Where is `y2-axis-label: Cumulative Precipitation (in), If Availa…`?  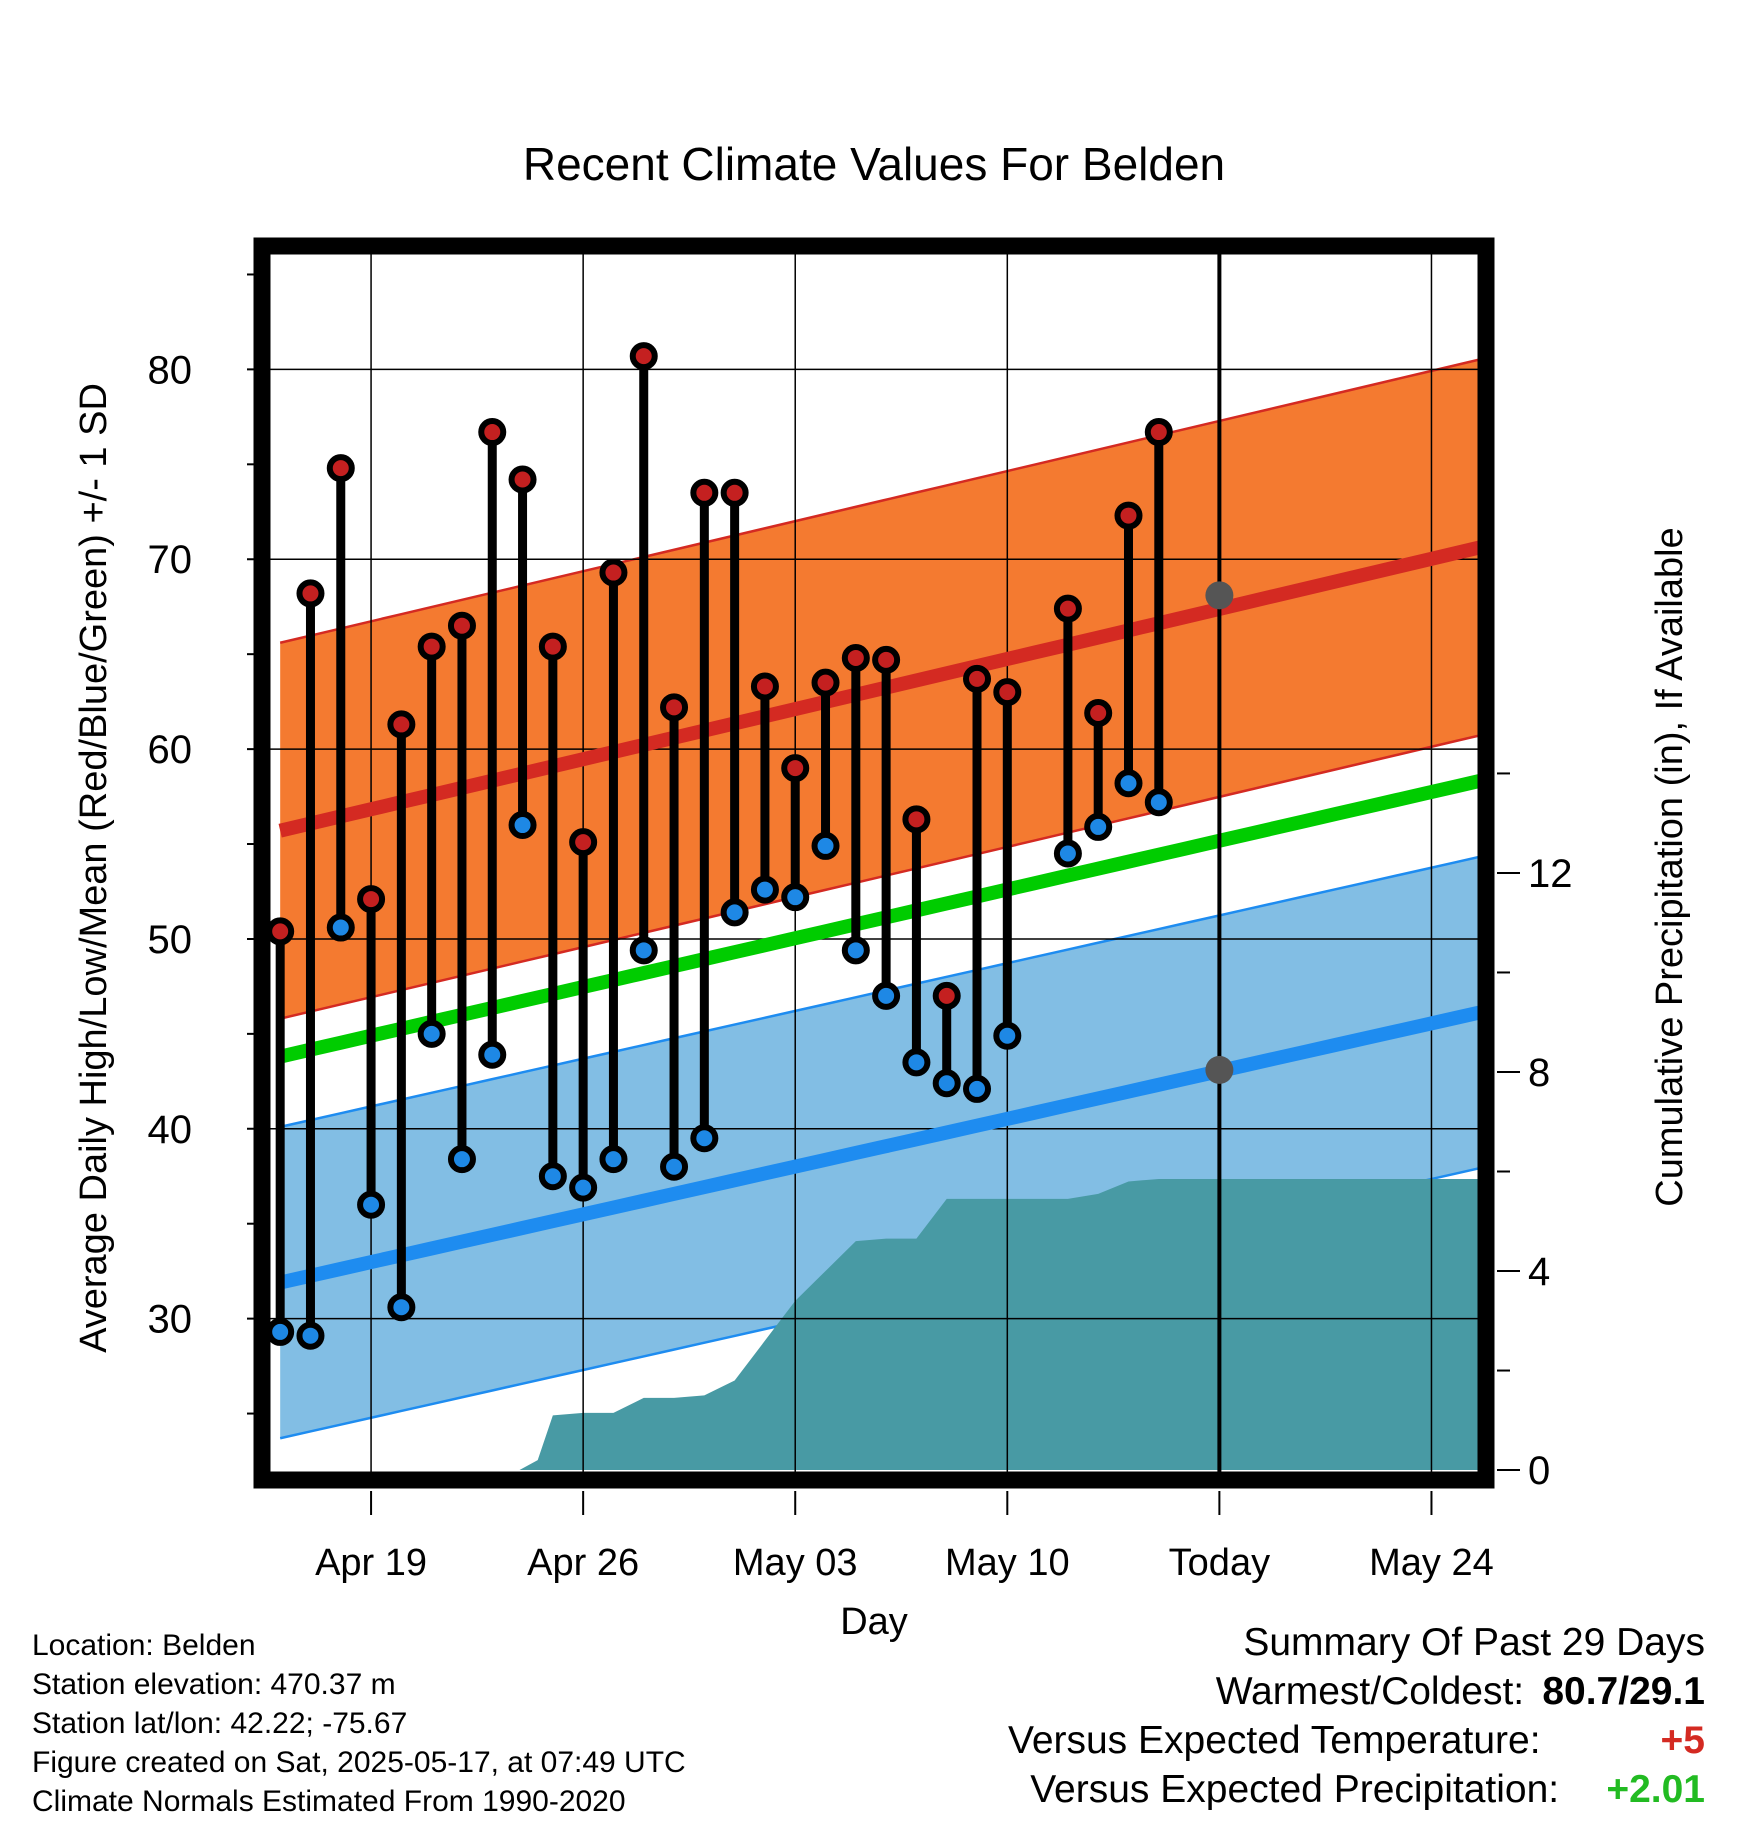 y2-axis-label: Cumulative Precipitation (in), If Availa… is located at coordinates (1670, 866).